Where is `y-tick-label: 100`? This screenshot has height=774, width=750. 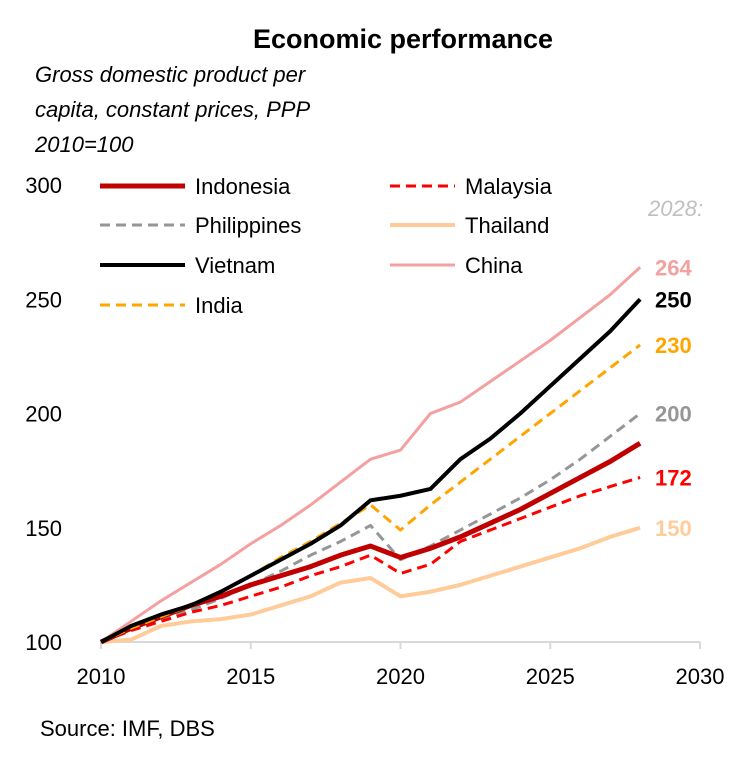 y-tick-label: 100 is located at coordinates (43, 642).